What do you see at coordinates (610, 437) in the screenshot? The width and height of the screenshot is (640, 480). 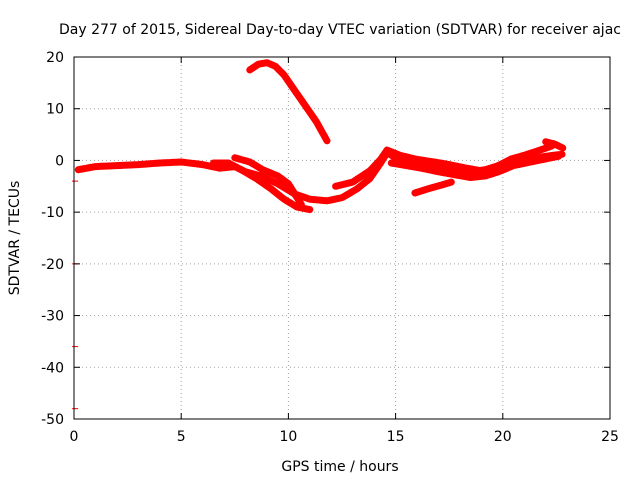 I see `x-tick-label: 25` at bounding box center [610, 437].